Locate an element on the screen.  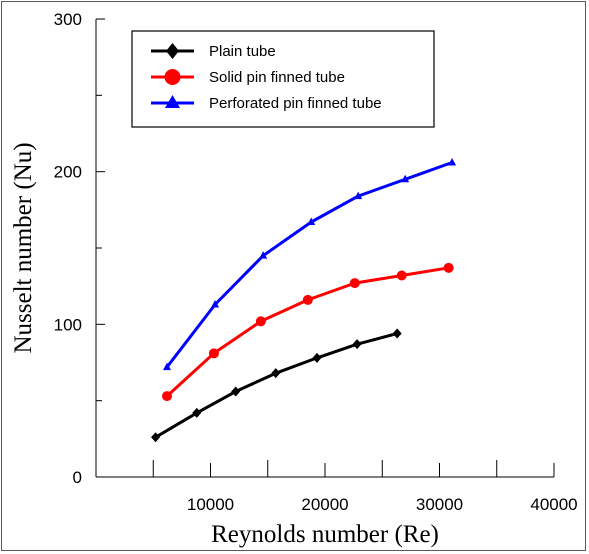
legend-entry-plain-tube: Plain tube is located at coordinates (213, 51).